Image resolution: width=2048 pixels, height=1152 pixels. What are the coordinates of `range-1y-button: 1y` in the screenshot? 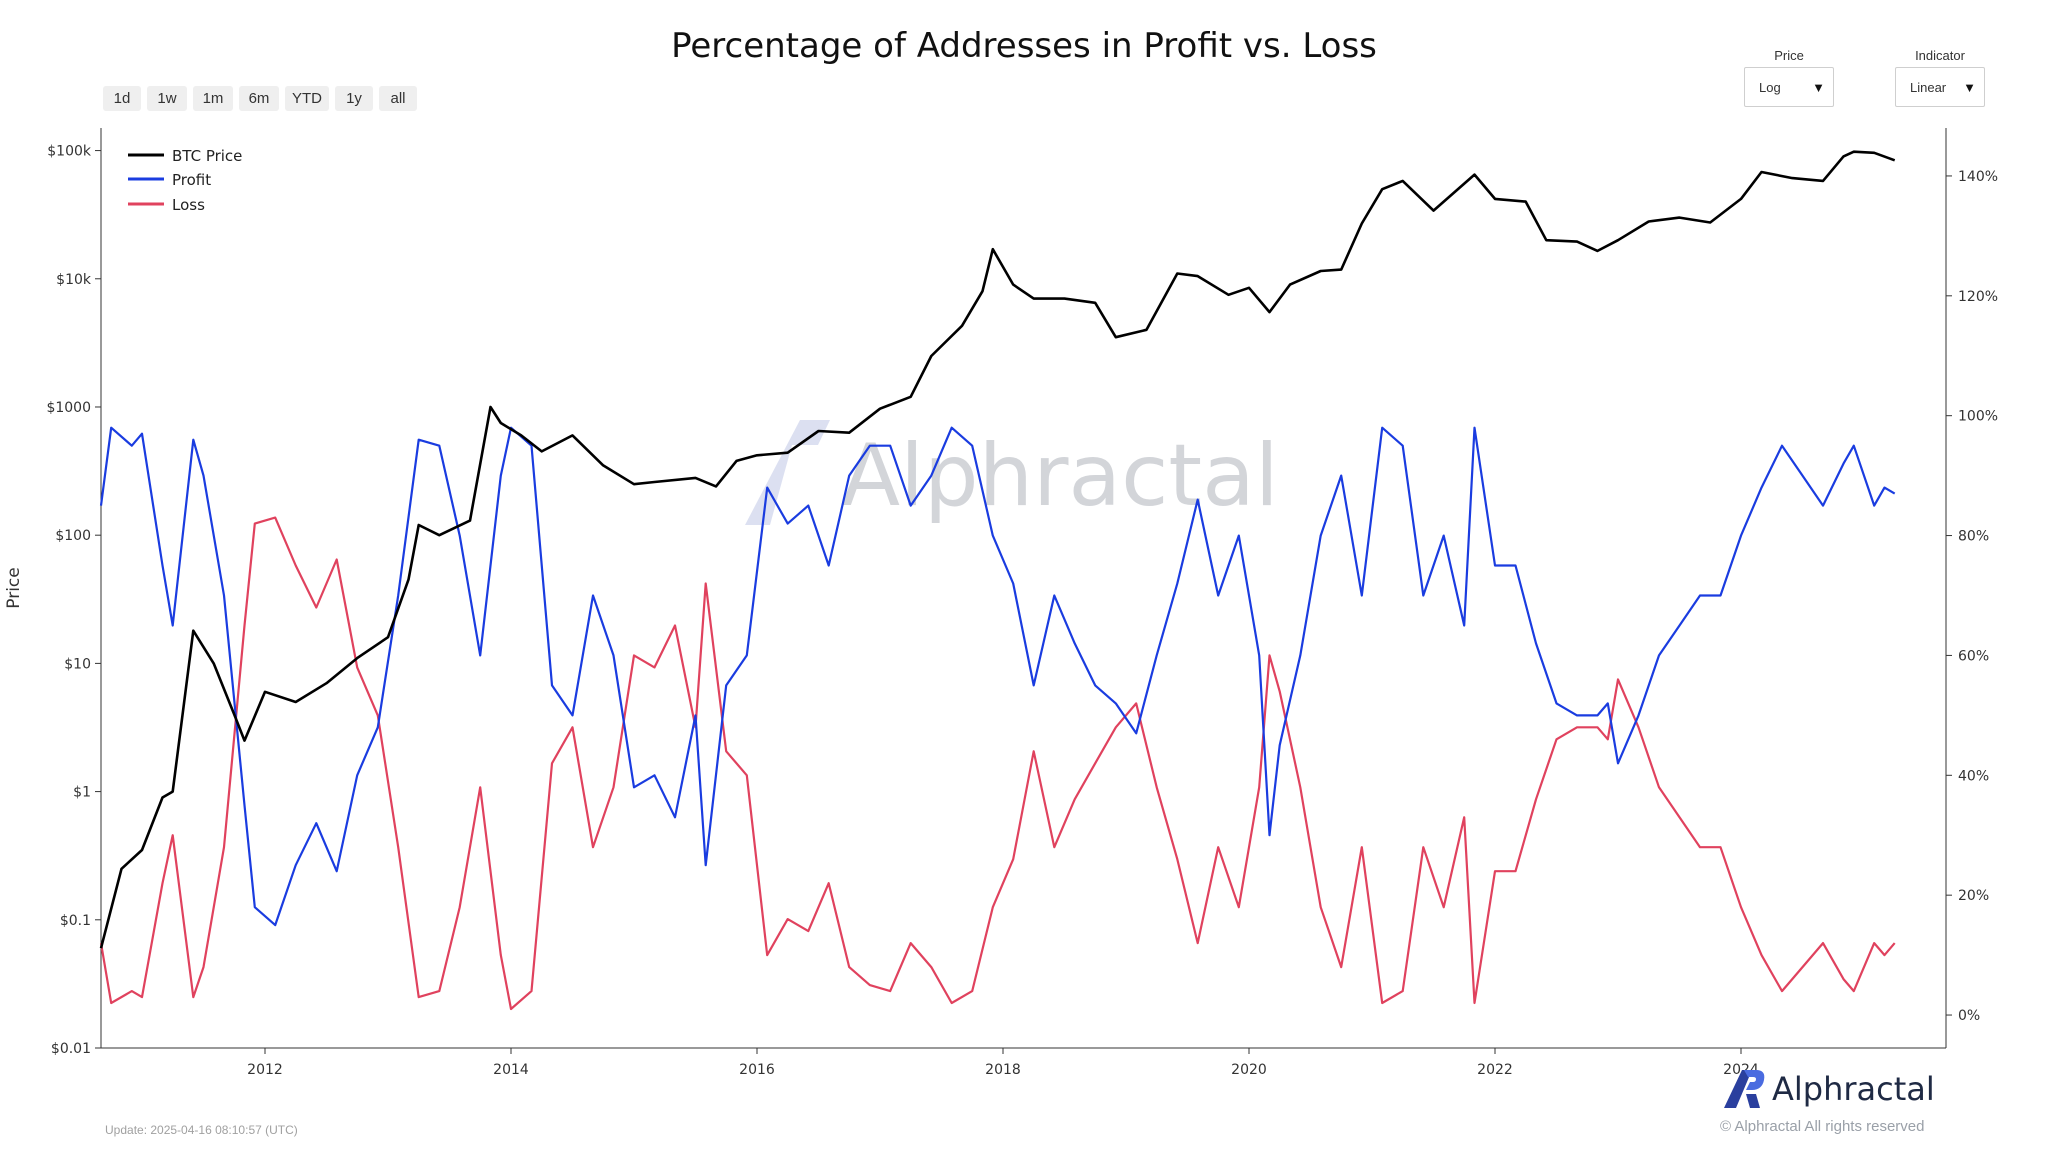 It's located at (354, 98).